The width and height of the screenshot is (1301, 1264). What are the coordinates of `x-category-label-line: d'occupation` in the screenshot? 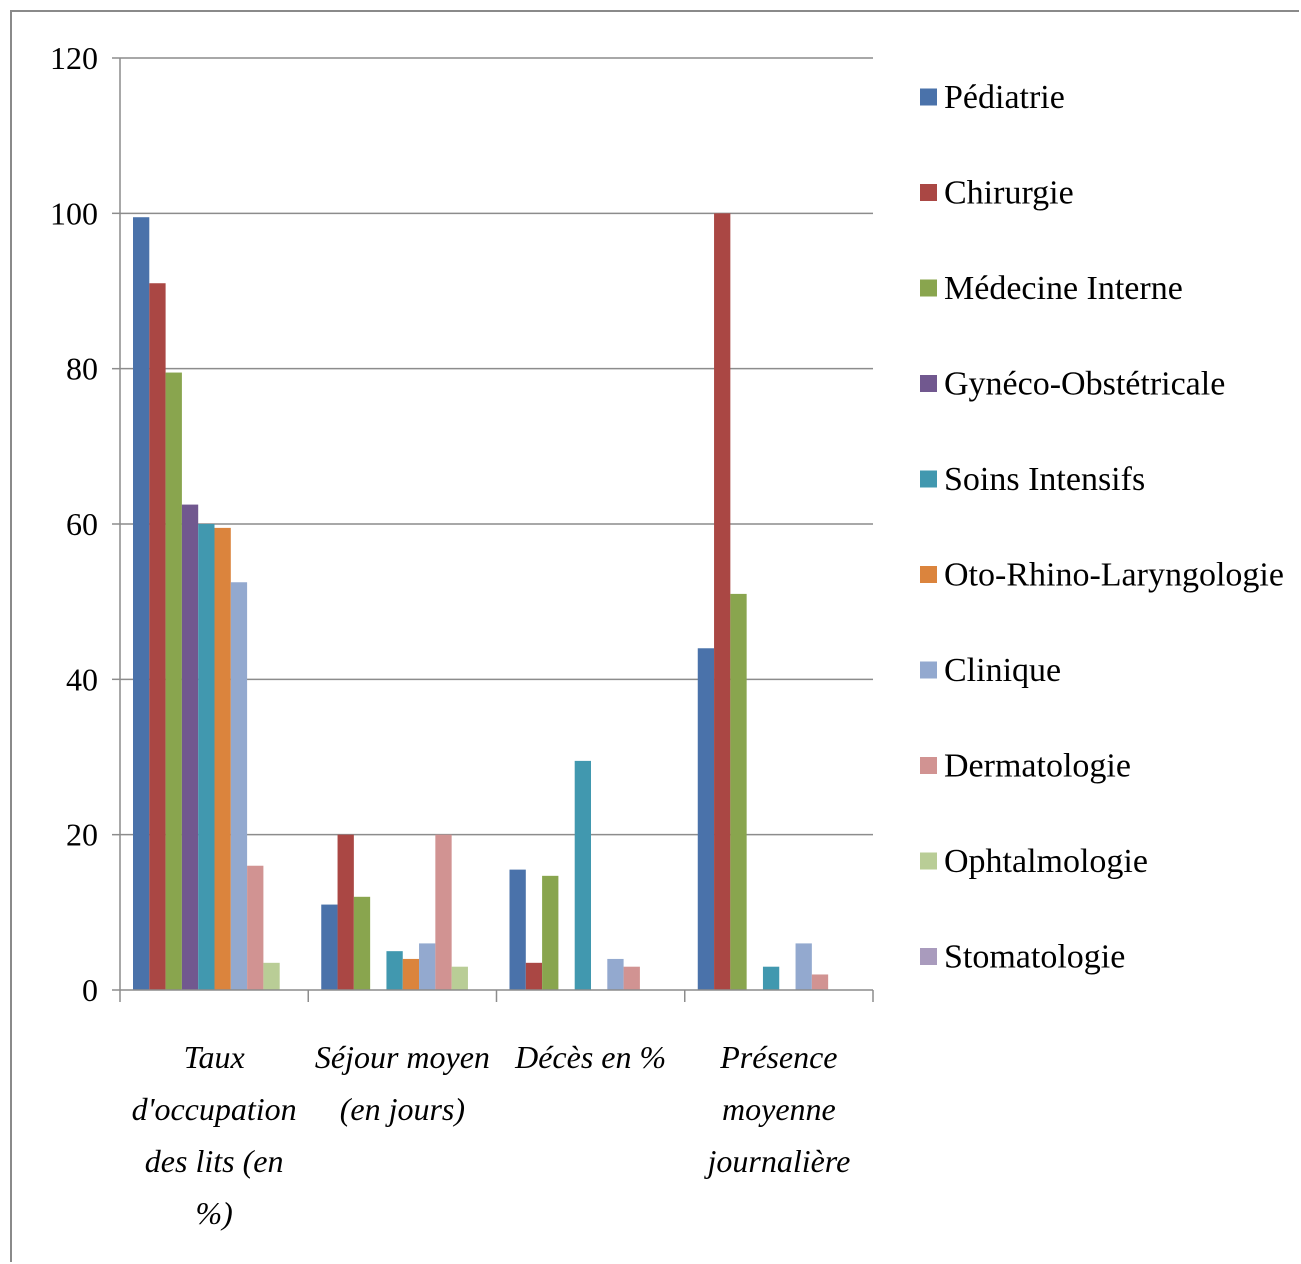 It's located at (214, 1109).